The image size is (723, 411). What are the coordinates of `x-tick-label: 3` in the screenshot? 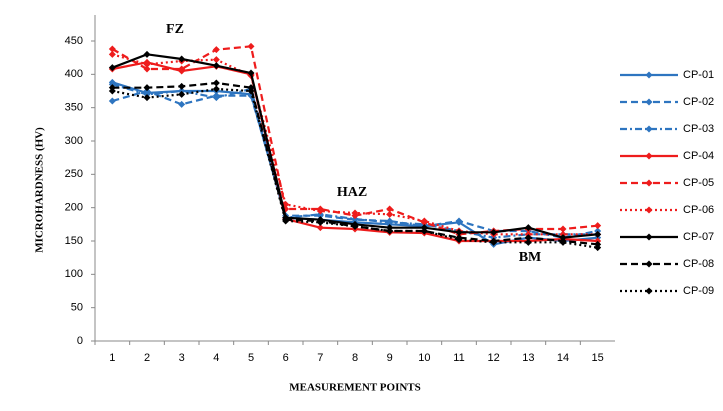 It's located at (182, 358).